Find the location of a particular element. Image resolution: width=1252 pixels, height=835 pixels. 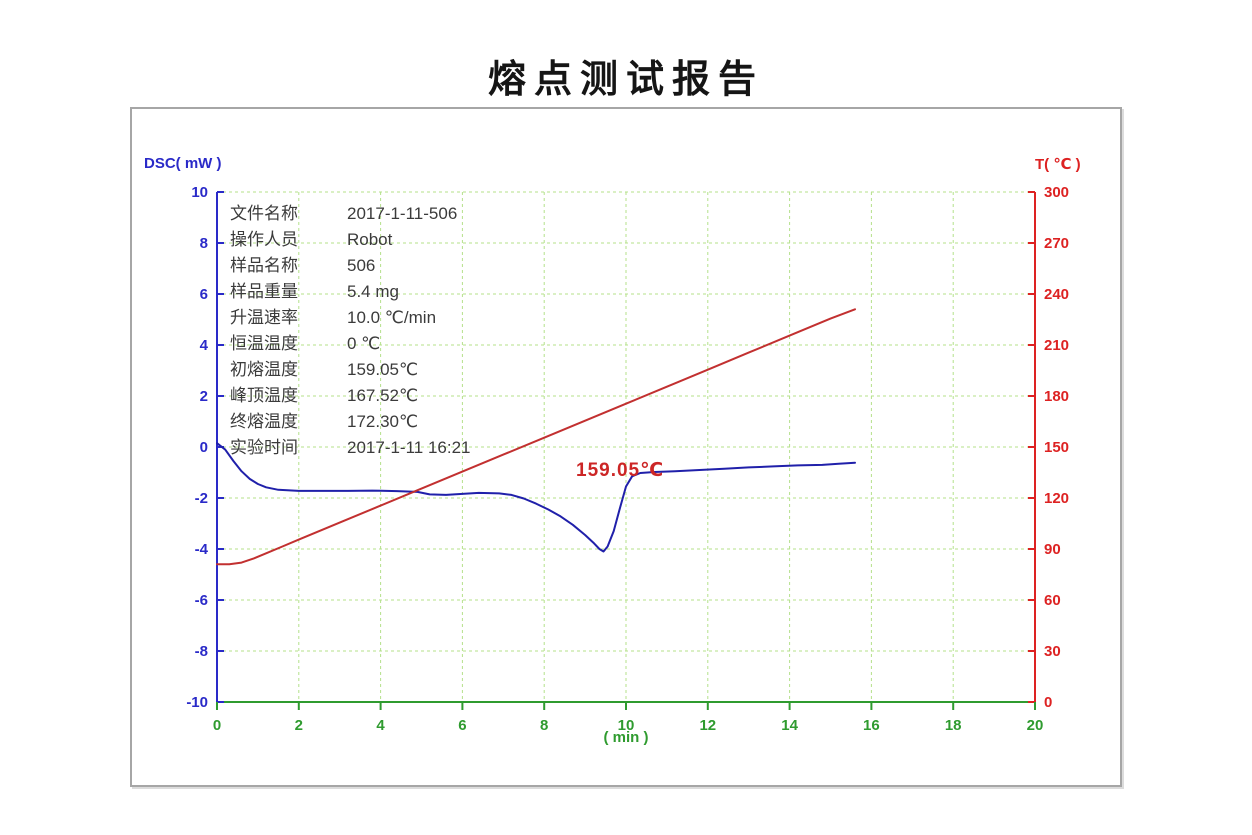

x-axis-tick-label: 0 is located at coordinates (217, 725).